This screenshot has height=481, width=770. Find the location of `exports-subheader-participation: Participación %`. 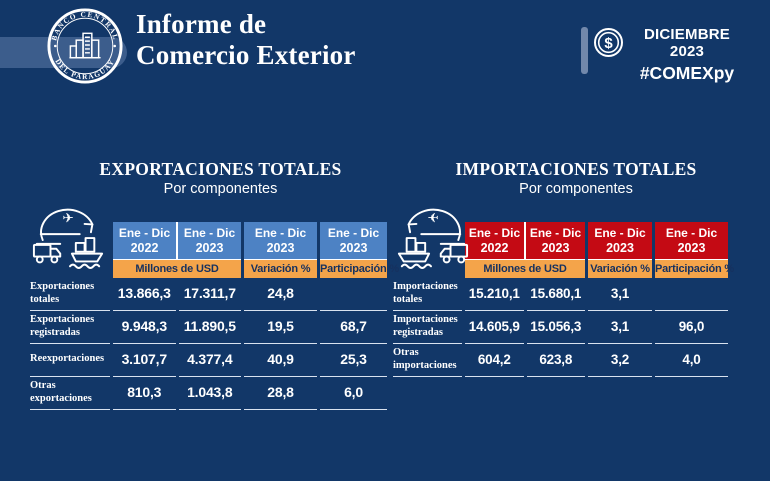

exports-subheader-participation: Participación % is located at coordinates (359, 268).